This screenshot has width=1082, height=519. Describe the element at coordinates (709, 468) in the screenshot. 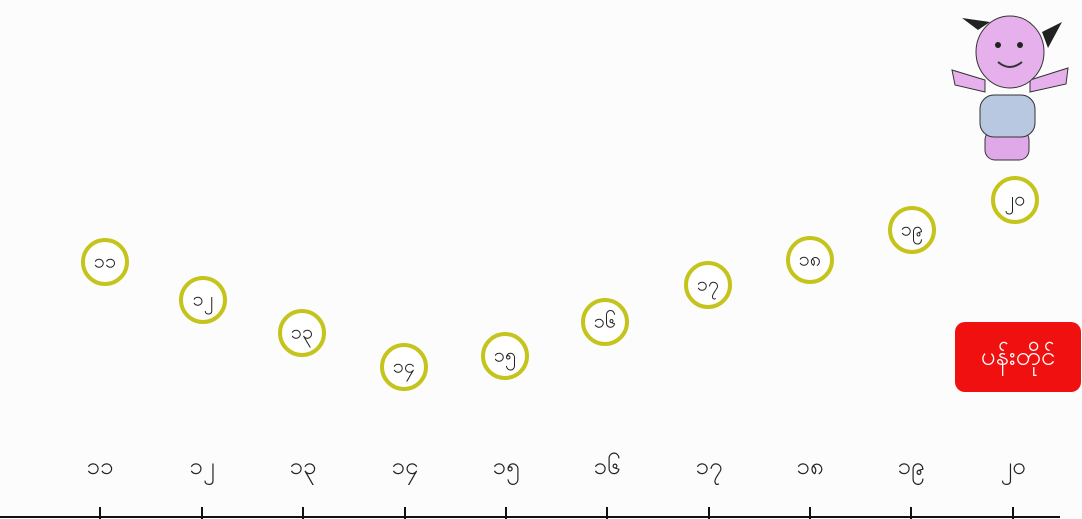

I see `number-label: ၁၇` at that location.